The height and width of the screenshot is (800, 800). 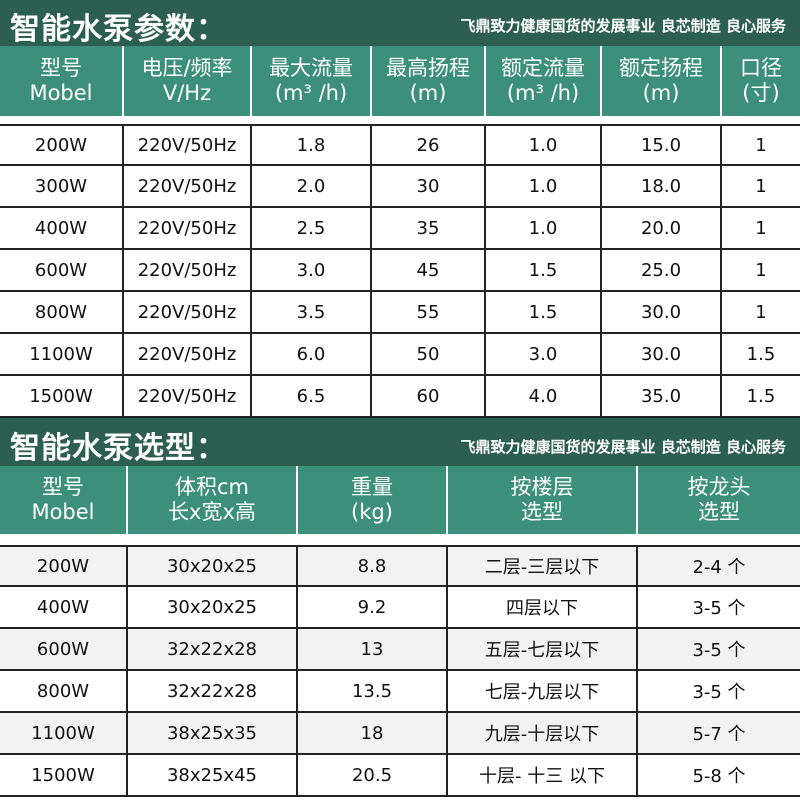 I want to click on selection-slogan: 飞鼎致力健康国货的发展事业 良芯制造 良心服务, so click(x=623, y=447).